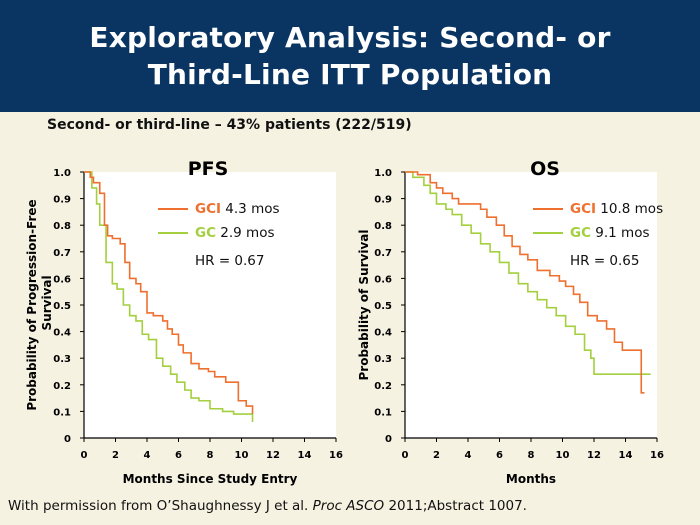  I want to click on legend-entry-gci: GCI 10.8 mos, so click(616, 209).